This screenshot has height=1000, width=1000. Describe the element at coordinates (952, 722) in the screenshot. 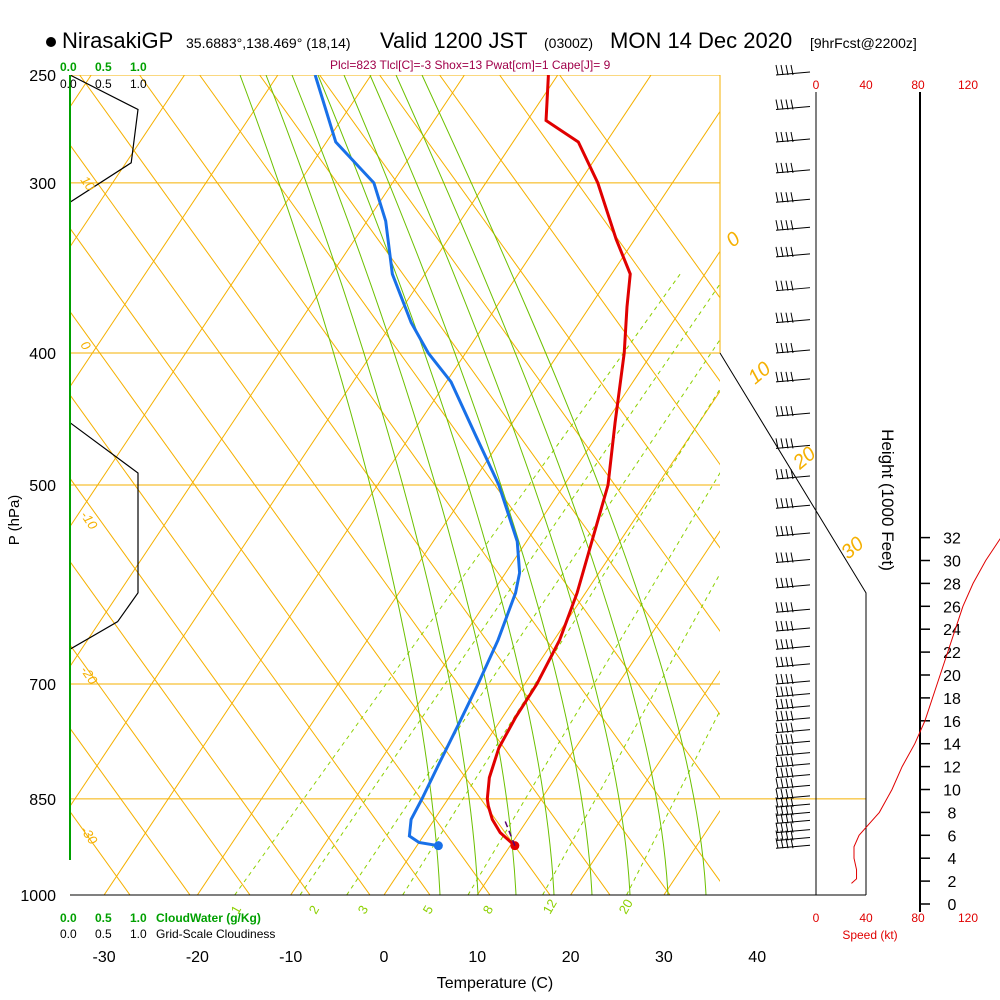

I see `height-tick-label: 16` at that location.